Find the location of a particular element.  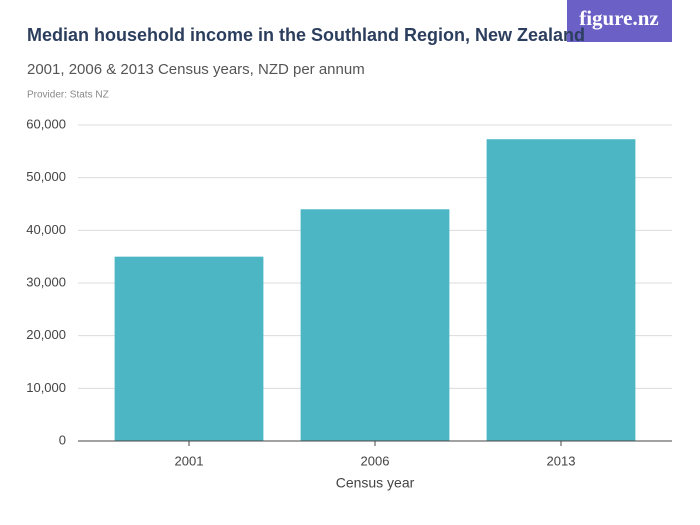

x-tick-label: 2013 is located at coordinates (561, 460).